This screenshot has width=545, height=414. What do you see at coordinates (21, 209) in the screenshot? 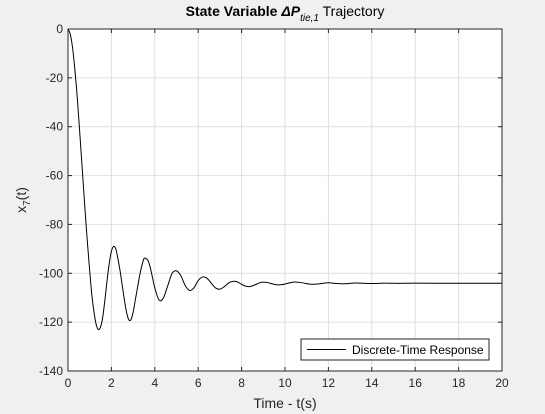
I see `y-axis-label-base: x` at bounding box center [21, 209].